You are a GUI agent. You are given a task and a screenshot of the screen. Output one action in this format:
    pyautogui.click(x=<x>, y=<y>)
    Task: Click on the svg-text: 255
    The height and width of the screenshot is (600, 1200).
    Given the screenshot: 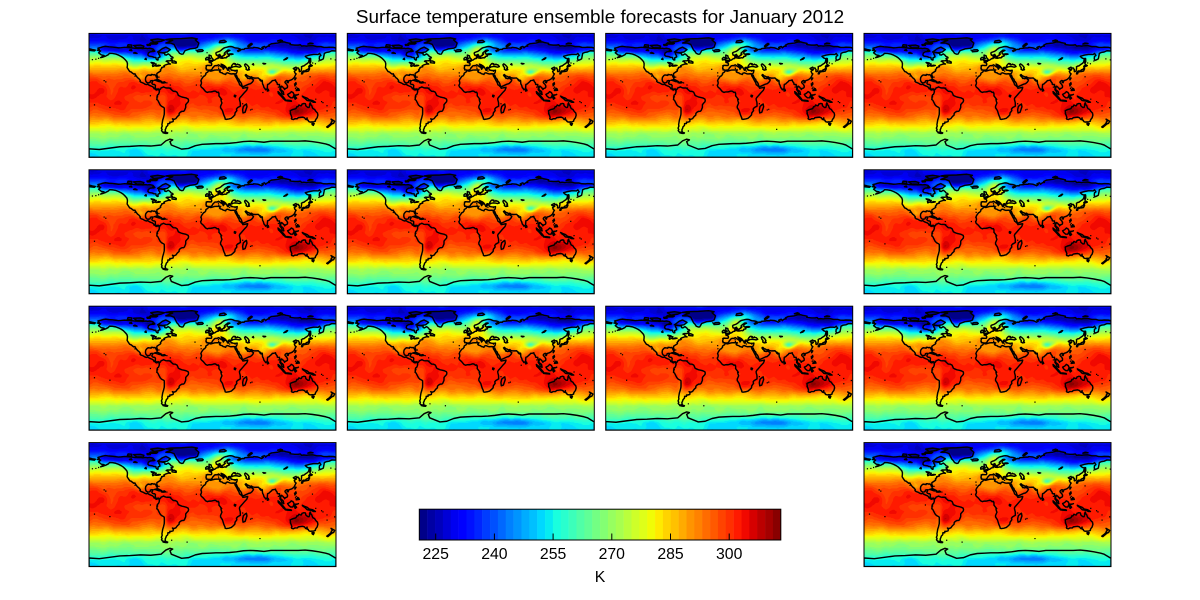 What is the action you would take?
    pyautogui.click(x=553, y=554)
    